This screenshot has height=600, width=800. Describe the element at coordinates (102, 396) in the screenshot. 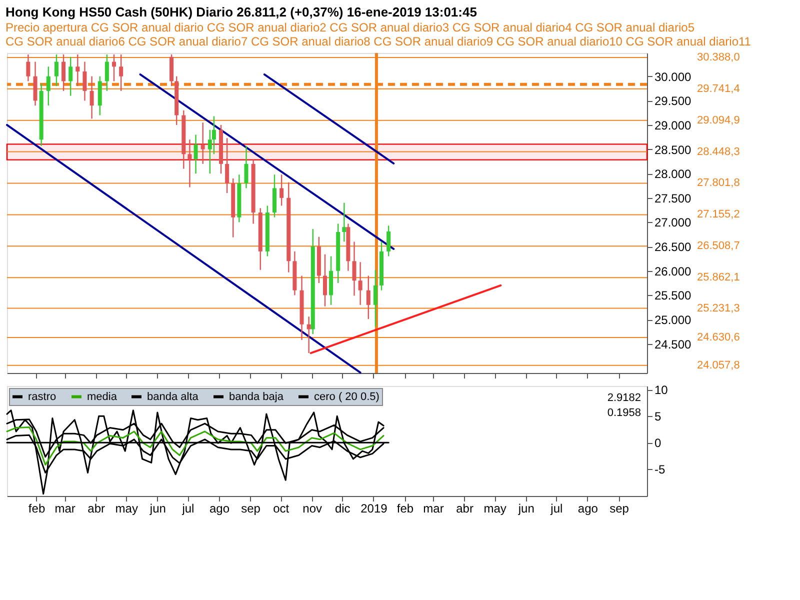

I see `legend-label: media` at that location.